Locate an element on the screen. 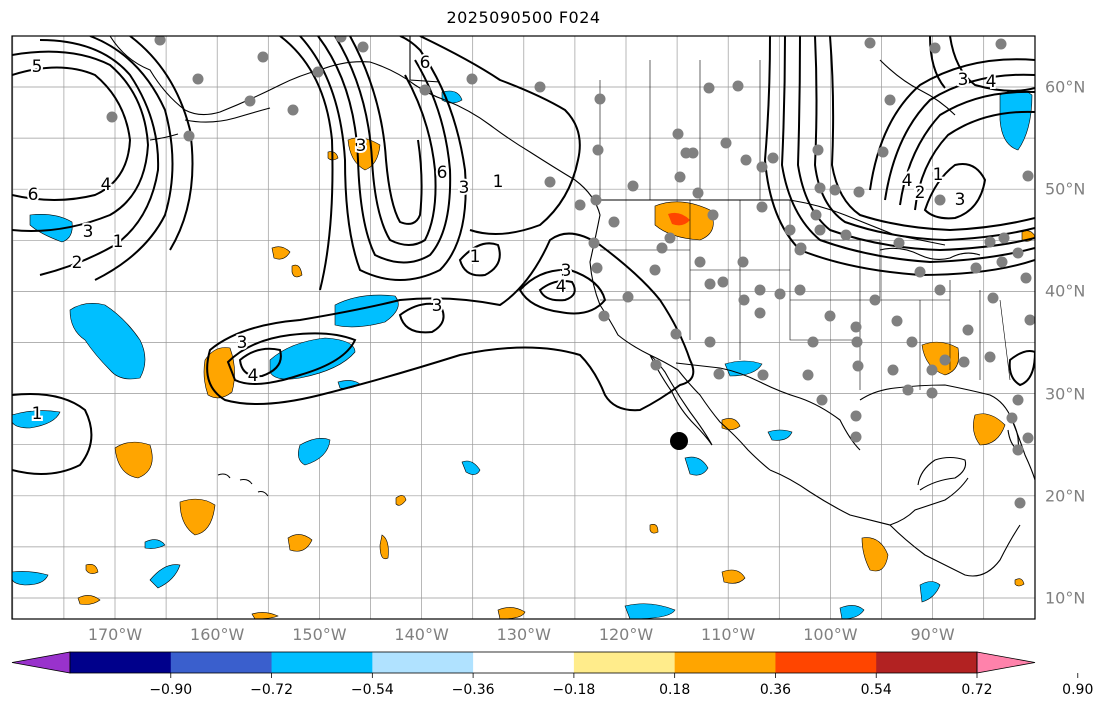 The width and height of the screenshot is (1105, 712). latitude-label: 30°N is located at coordinates (1065, 394).